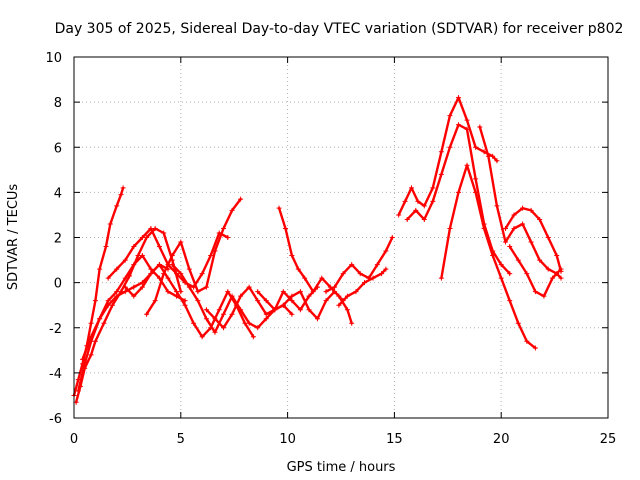 The height and width of the screenshot is (480, 640). What do you see at coordinates (181, 439) in the screenshot?
I see `x-tick-label: 5` at bounding box center [181, 439].